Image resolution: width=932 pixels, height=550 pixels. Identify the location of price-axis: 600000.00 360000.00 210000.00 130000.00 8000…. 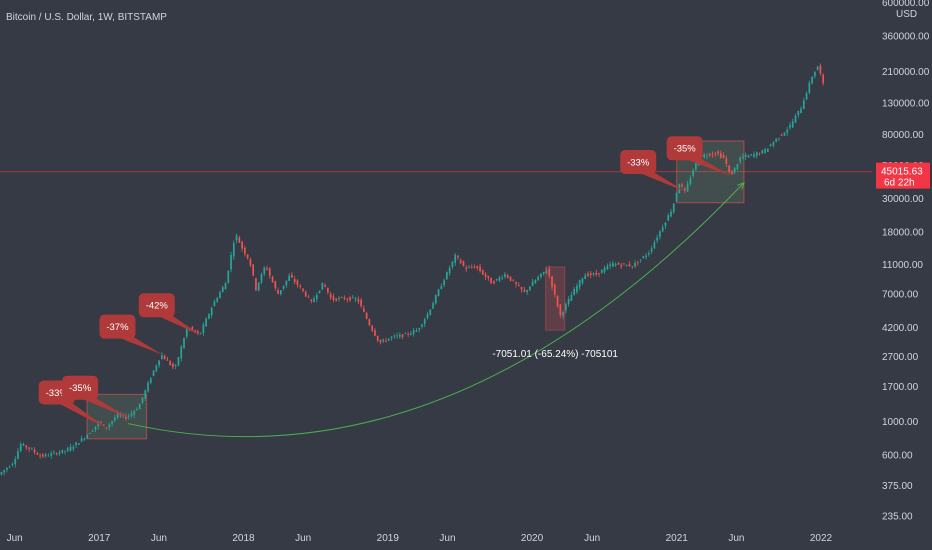
(902, 275).